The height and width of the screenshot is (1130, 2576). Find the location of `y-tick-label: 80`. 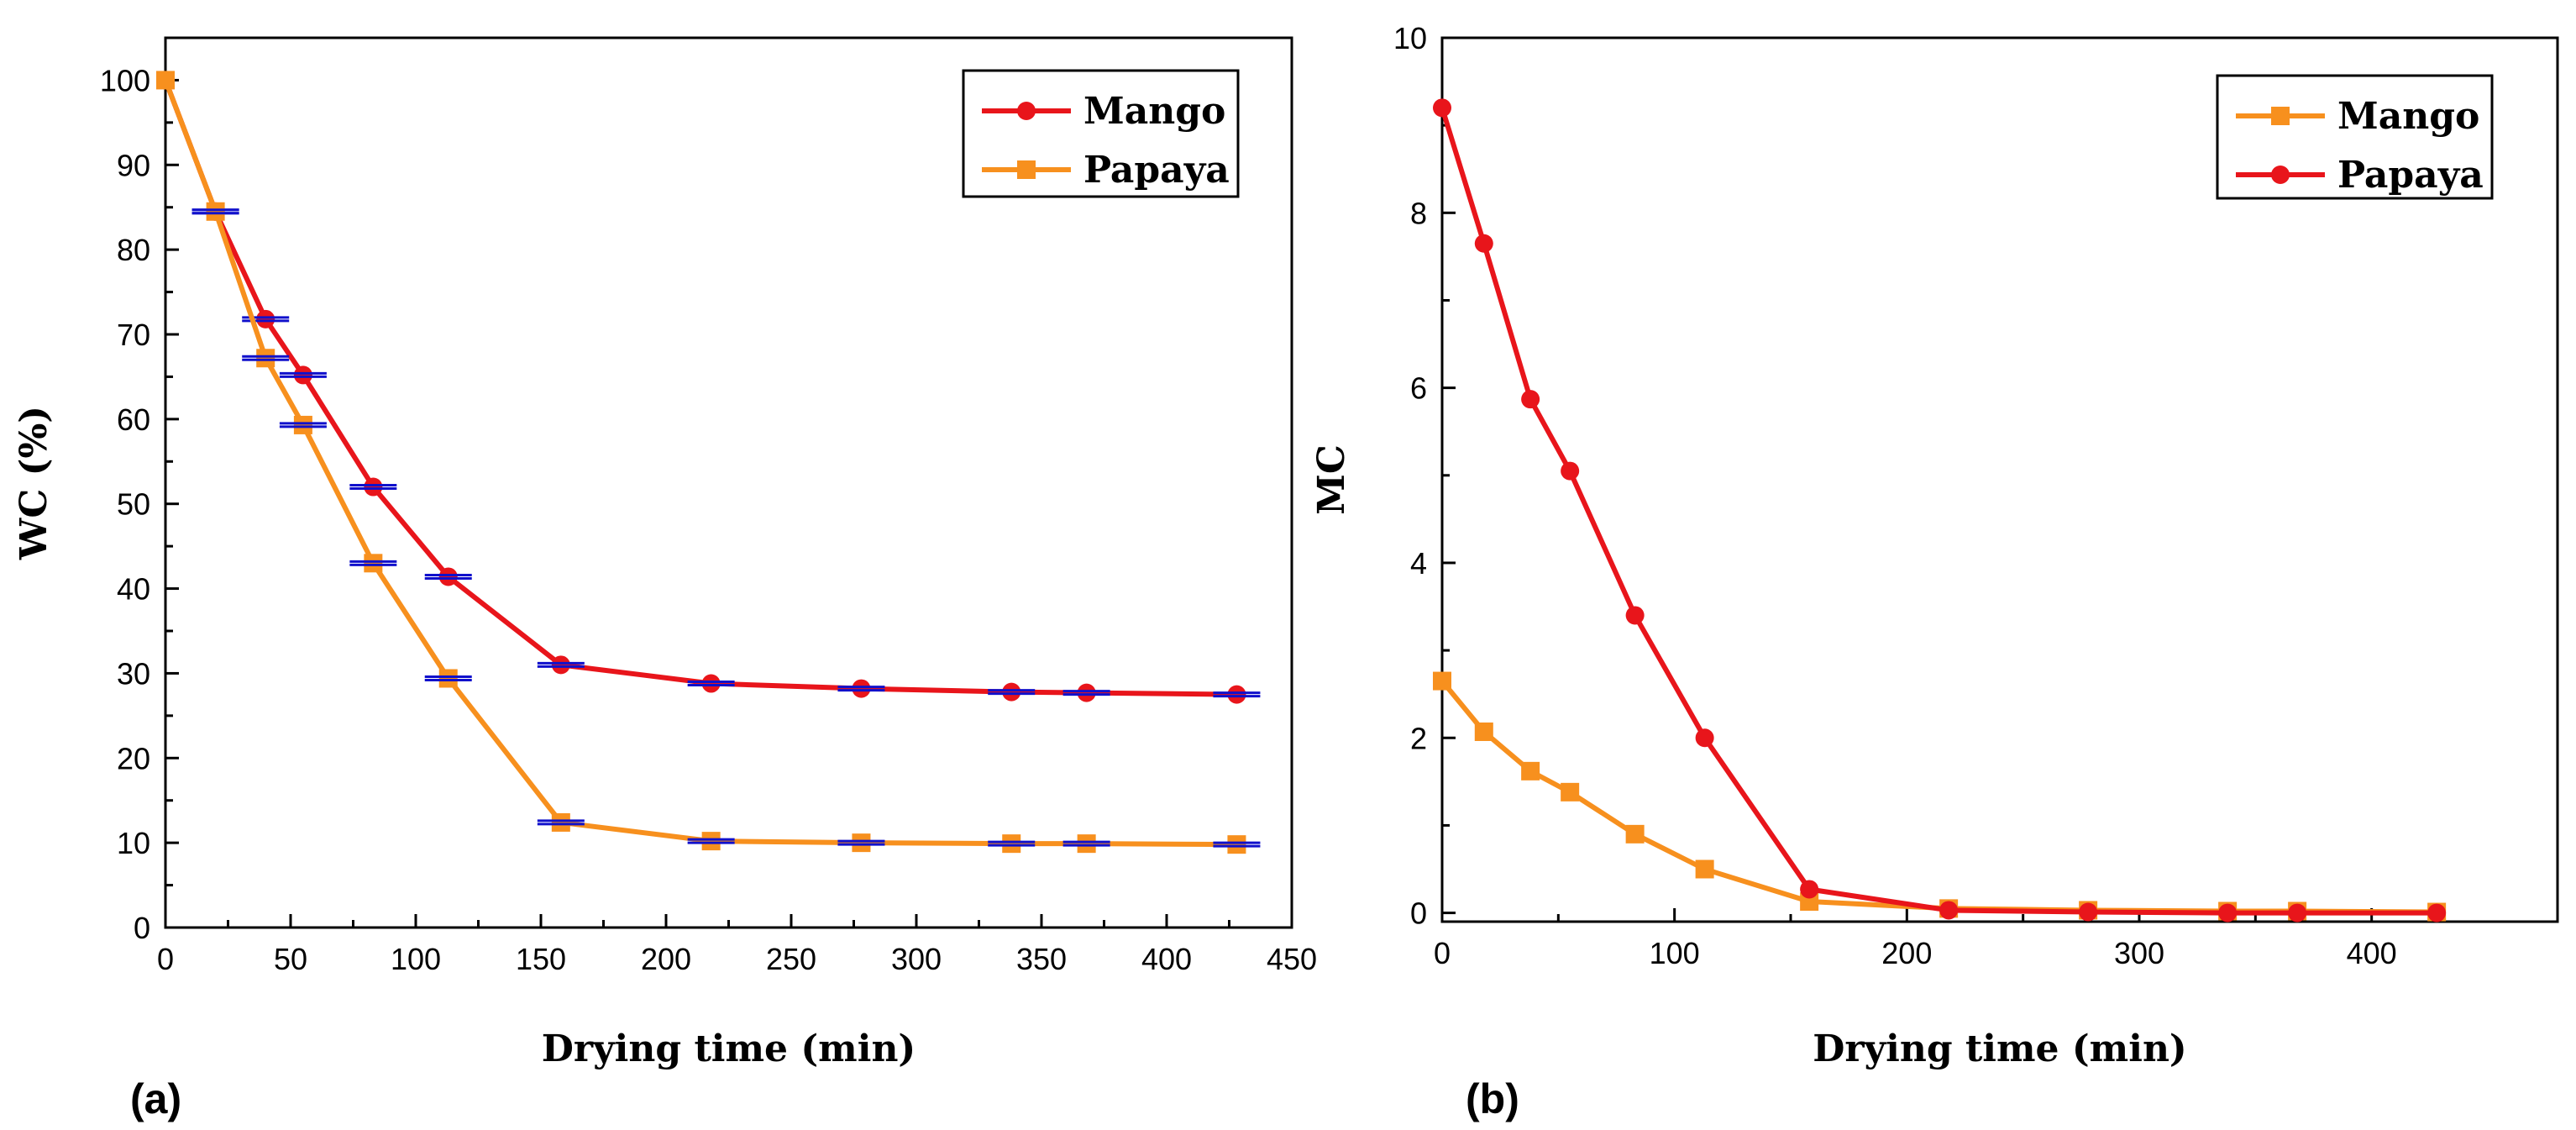

y-tick-label: 80 is located at coordinates (133, 250).